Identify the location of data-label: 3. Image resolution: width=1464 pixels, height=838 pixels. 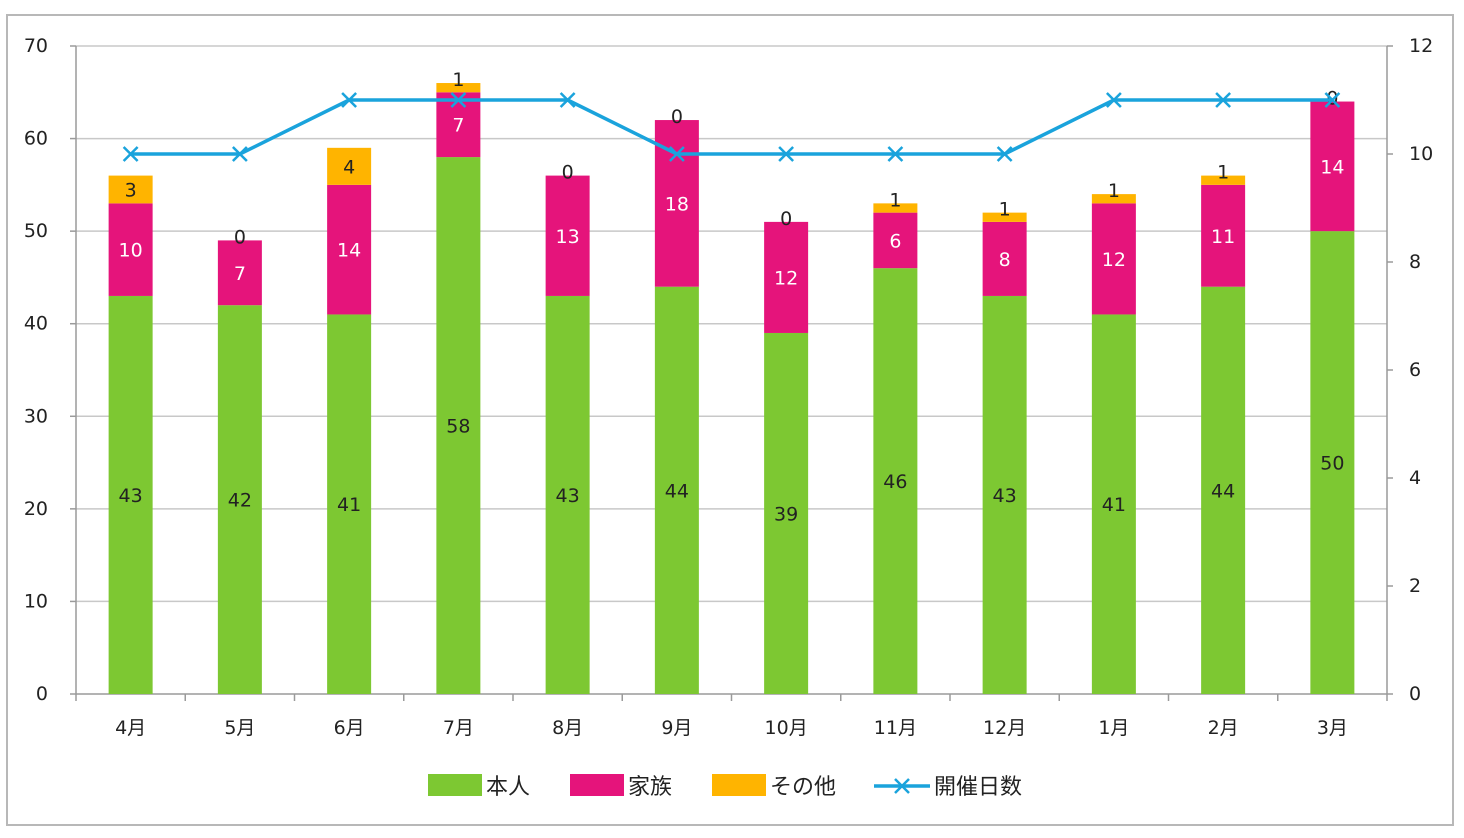
(131, 190).